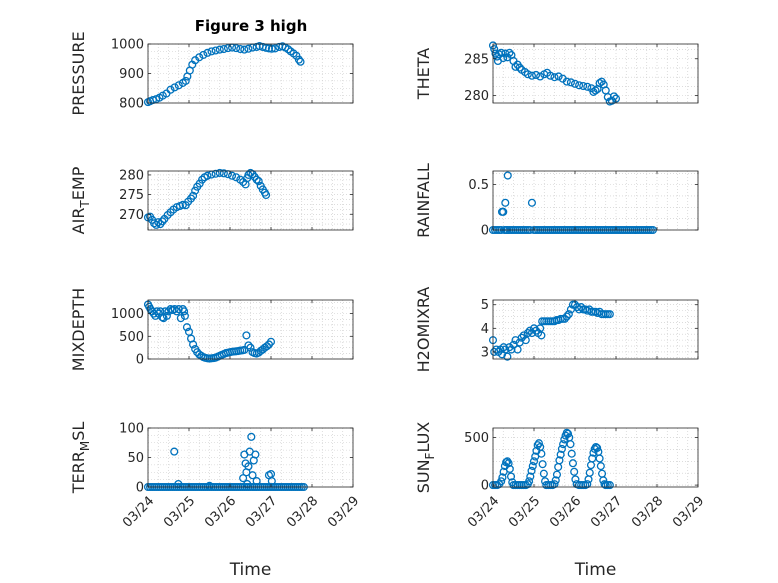 The width and height of the screenshot is (778, 583). What do you see at coordinates (131, 104) in the screenshot?
I see `y-tick-label: 800` at bounding box center [131, 104].